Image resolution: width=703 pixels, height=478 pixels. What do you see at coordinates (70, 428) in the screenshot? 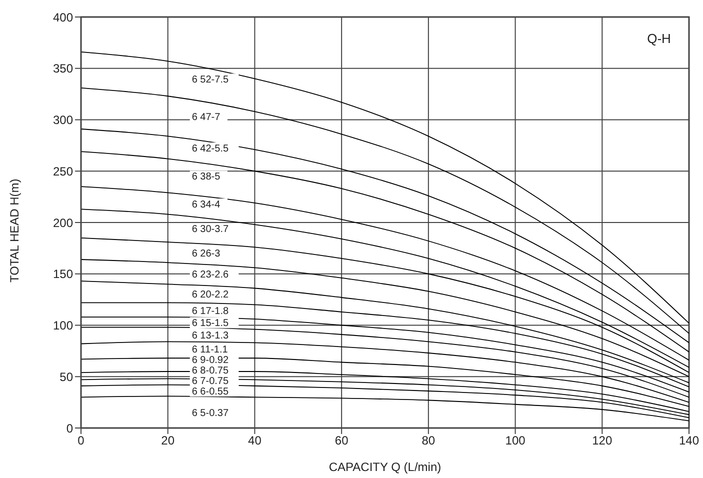
I see `y-tick-label: 0` at bounding box center [70, 428].